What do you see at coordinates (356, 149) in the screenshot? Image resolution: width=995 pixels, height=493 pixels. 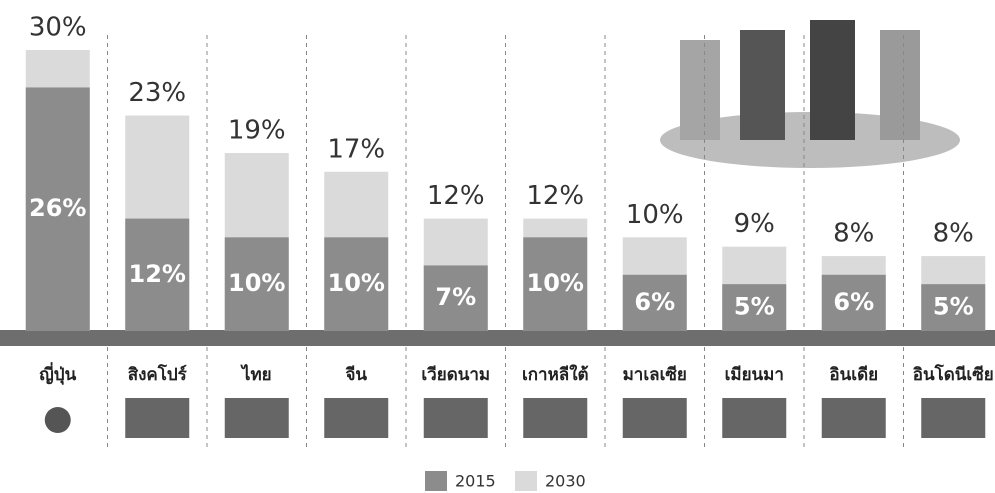 I see `value-label: 17%` at bounding box center [356, 149].